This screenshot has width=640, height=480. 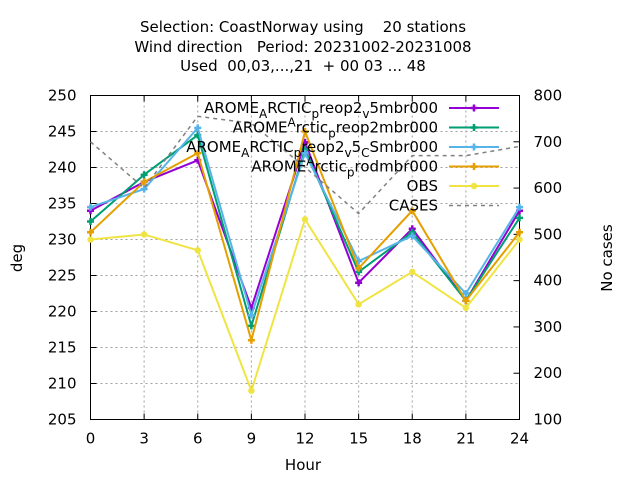 What do you see at coordinates (62, 240) in the screenshot?
I see `y-tick-label: 230` at bounding box center [62, 240].